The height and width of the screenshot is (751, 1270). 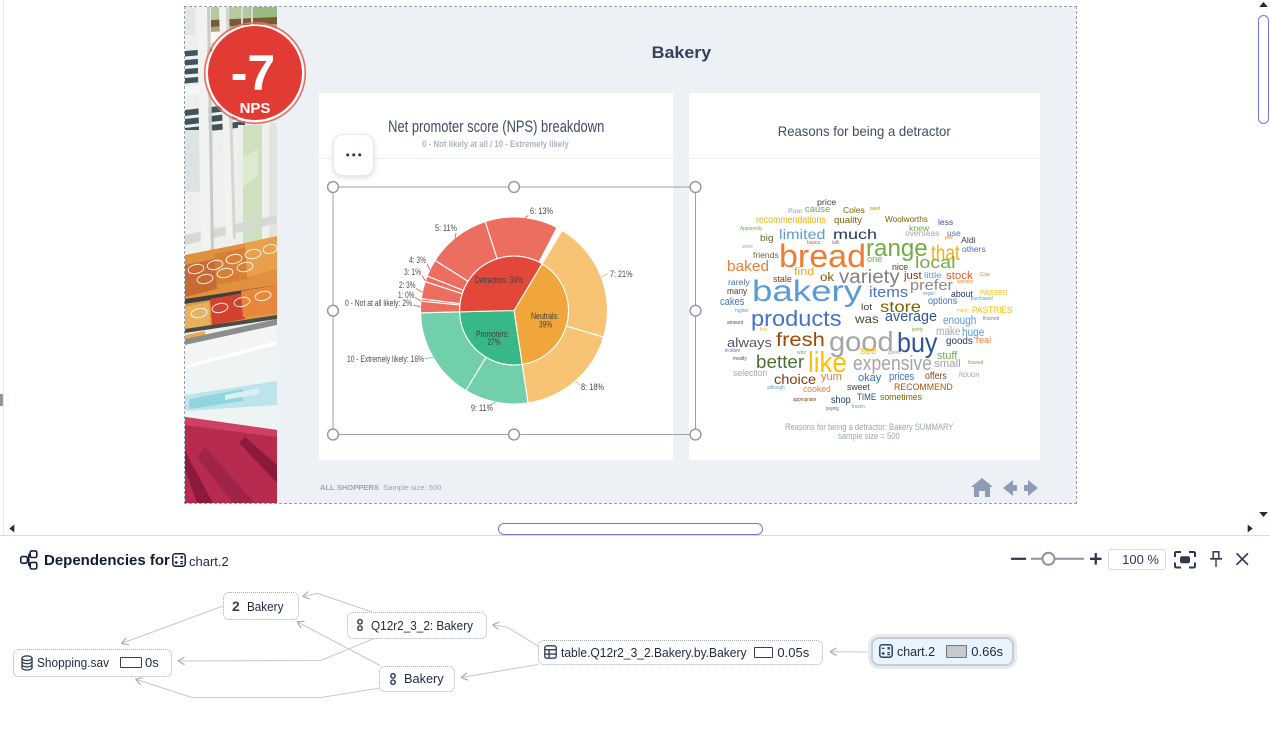 What do you see at coordinates (253, 73) in the screenshot?
I see `svg-text: -7` at bounding box center [253, 73].